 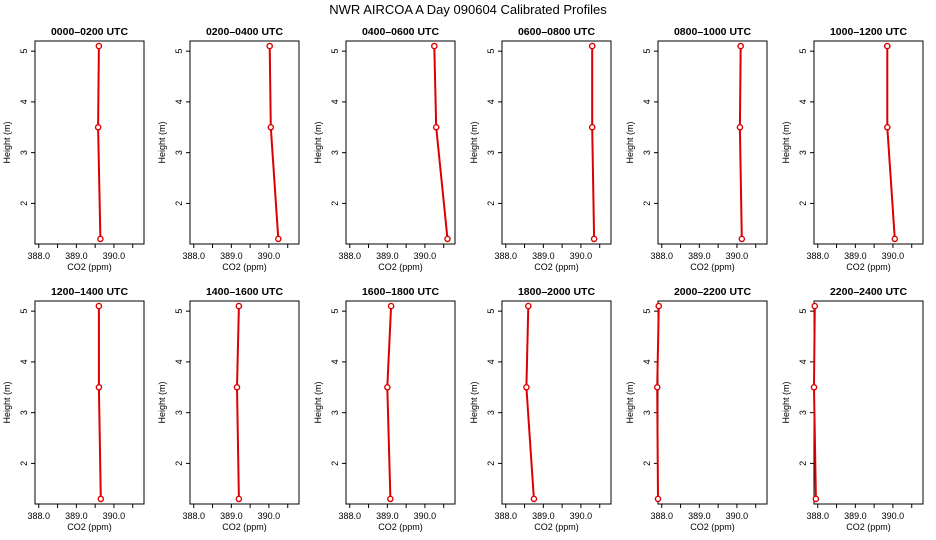 What do you see at coordinates (556, 292) in the screenshot?
I see `panel-title: 1800–2000 UTC` at bounding box center [556, 292].